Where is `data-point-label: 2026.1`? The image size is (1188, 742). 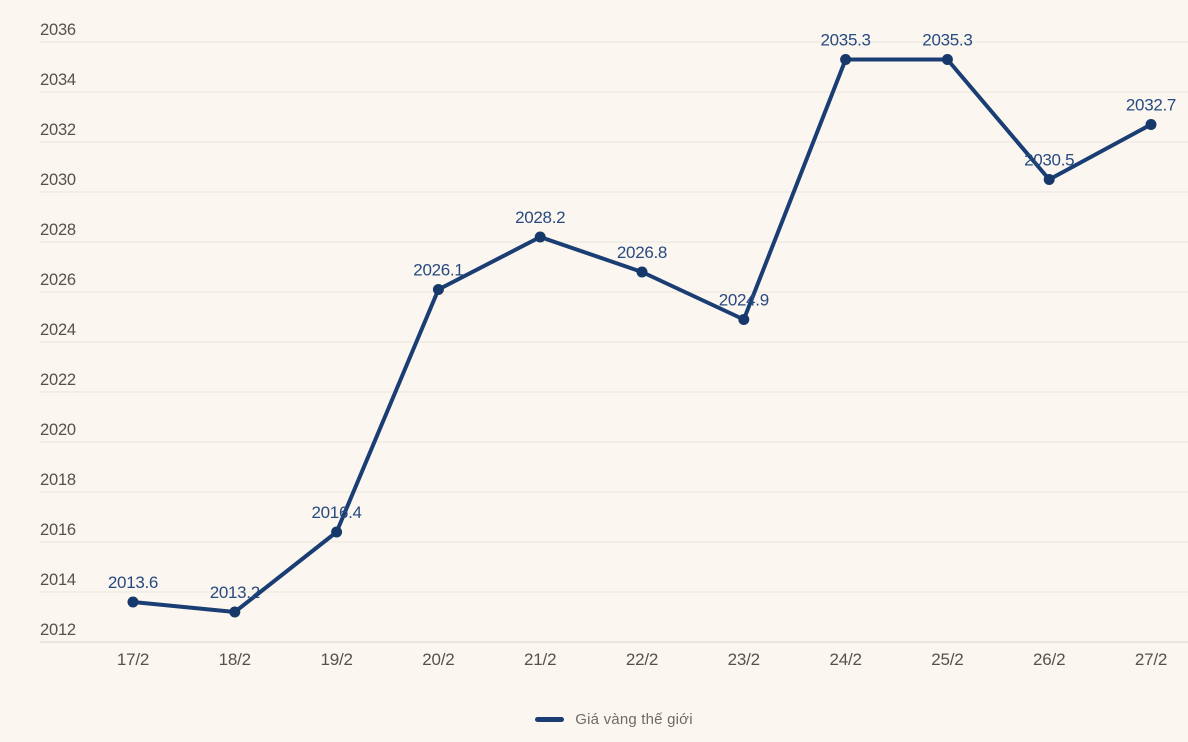
data-point-label: 2026.1 is located at coordinates (438, 270).